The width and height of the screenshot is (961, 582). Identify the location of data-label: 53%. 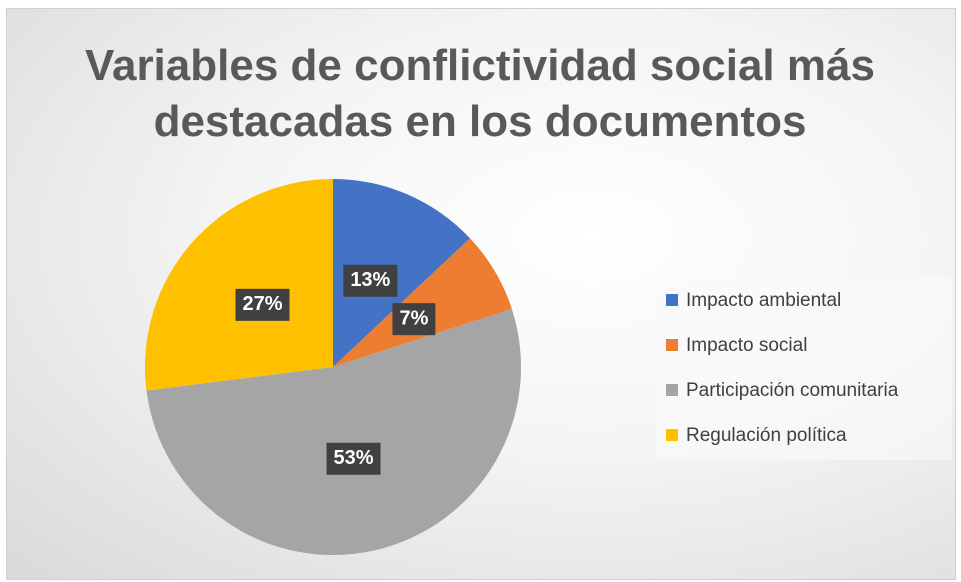
(353, 458).